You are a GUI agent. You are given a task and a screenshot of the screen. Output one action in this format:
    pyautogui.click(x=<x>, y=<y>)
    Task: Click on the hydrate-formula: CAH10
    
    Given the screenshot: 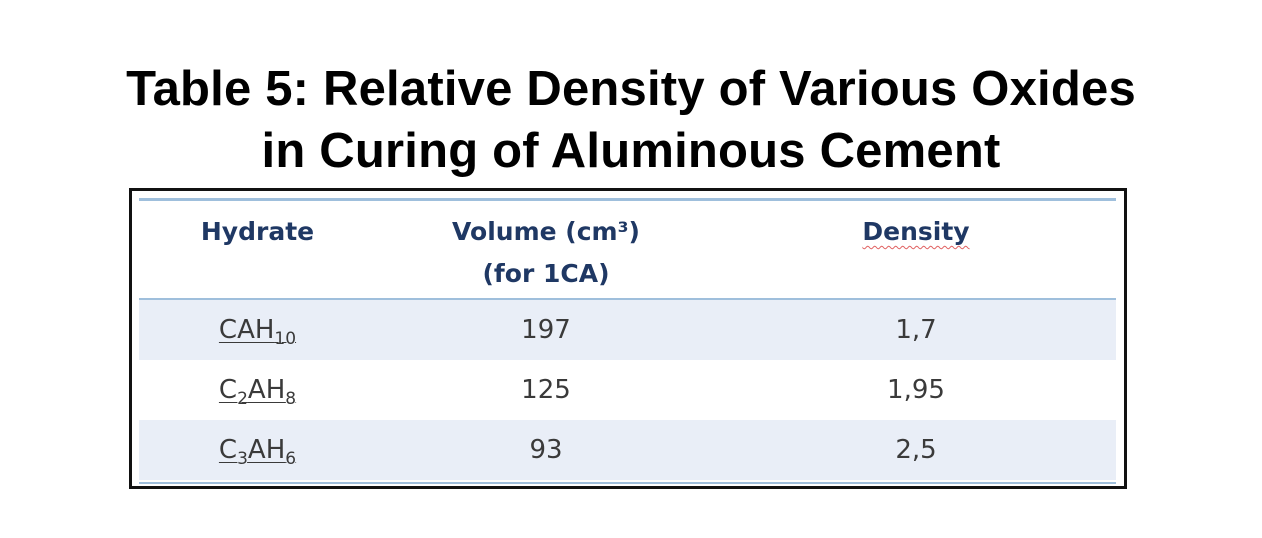 What is the action you would take?
    pyautogui.click(x=257, y=332)
    